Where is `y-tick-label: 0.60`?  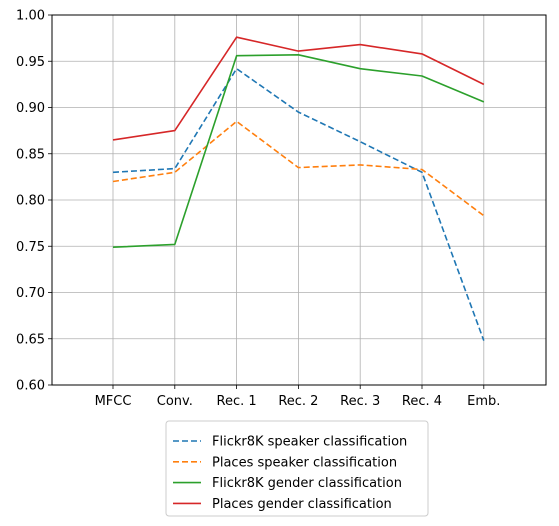
y-tick-label: 0.60 is located at coordinates (30, 386).